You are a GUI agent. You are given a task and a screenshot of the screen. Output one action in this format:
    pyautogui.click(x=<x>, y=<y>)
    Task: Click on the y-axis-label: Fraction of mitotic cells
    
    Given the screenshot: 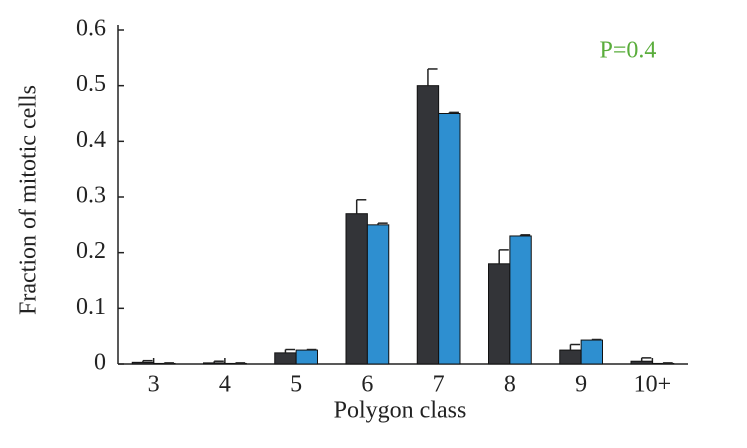 What is the action you would take?
    pyautogui.click(x=29, y=200)
    